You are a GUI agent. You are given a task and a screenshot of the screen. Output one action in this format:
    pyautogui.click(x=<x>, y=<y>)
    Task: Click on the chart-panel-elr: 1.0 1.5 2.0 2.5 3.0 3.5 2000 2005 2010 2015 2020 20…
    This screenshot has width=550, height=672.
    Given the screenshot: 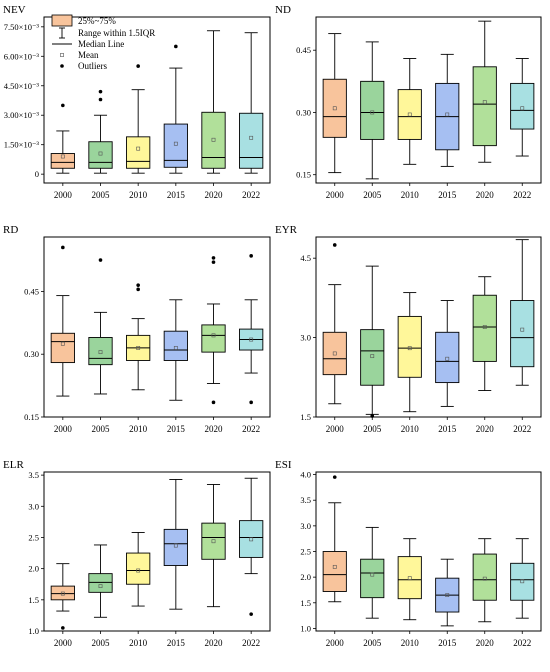 What is the action you would take?
    pyautogui.click(x=137, y=553)
    